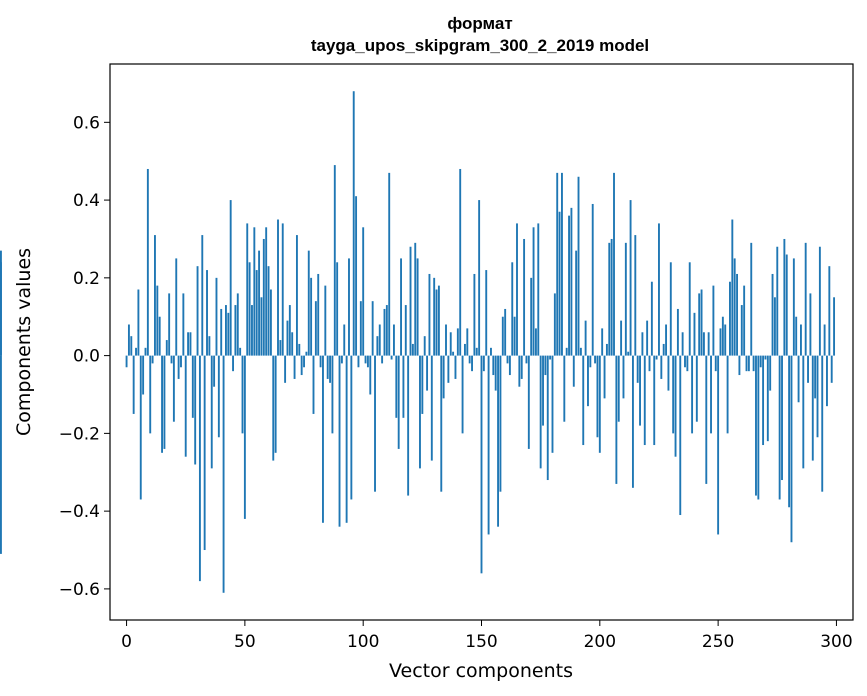  I want to click on x-tick-label: 300, so click(836, 642).